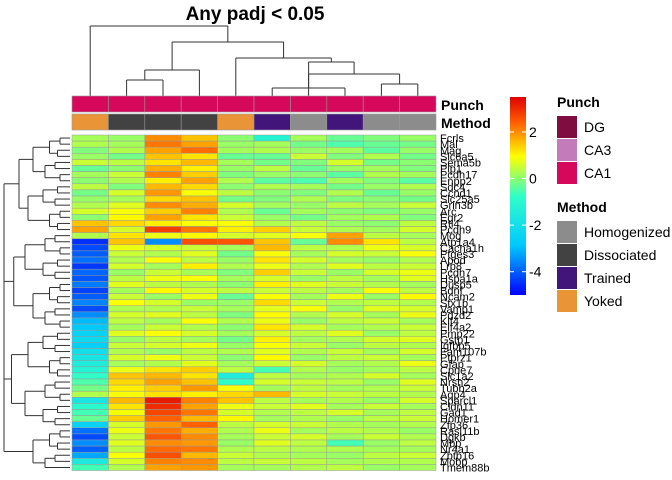  I want to click on row-label: Fcrls, so click(452, 139).